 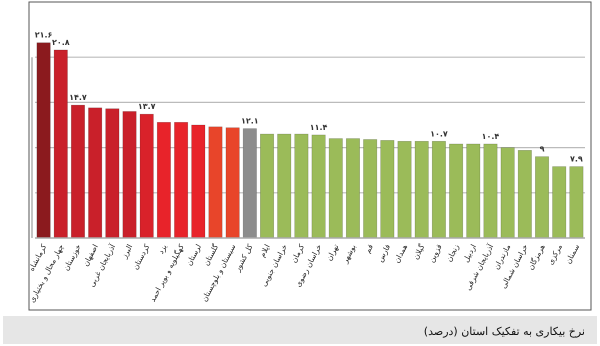 I want to click on data-label: ۹, so click(x=542, y=149).